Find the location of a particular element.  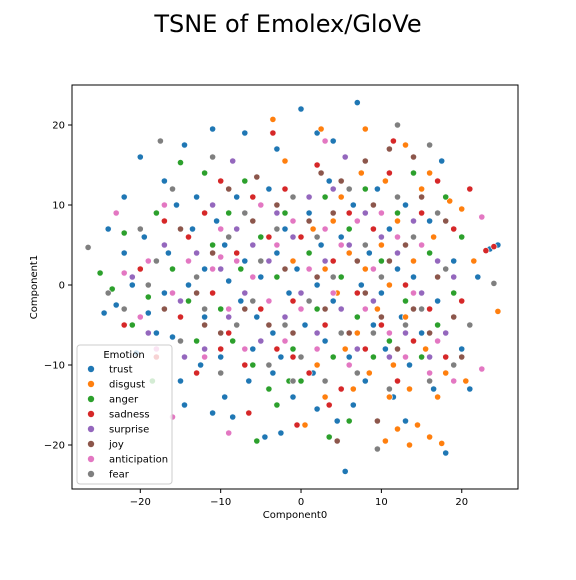

x-tick-label: −10 is located at coordinates (220, 502).